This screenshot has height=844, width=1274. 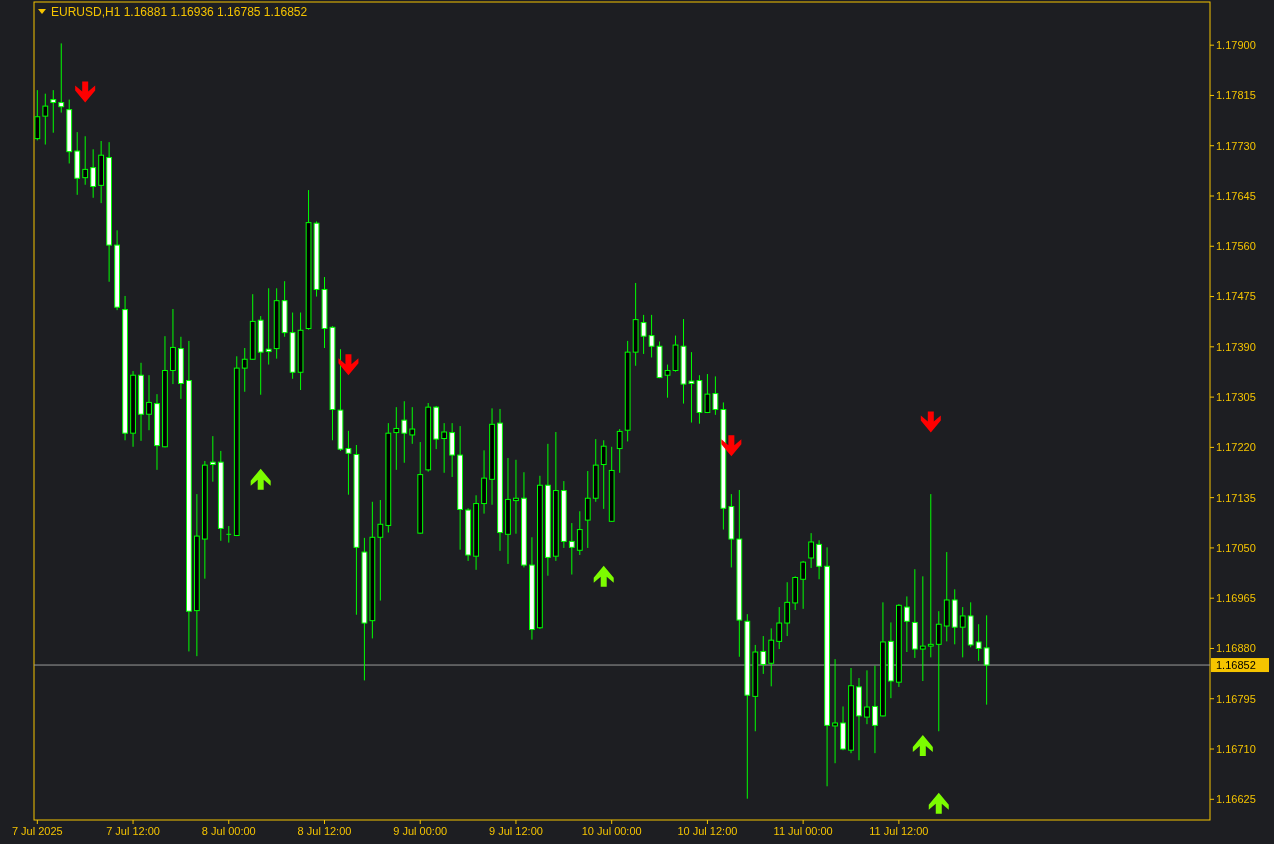 I want to click on x-tick-label: 10 Jul 00:00, so click(x=611, y=831).